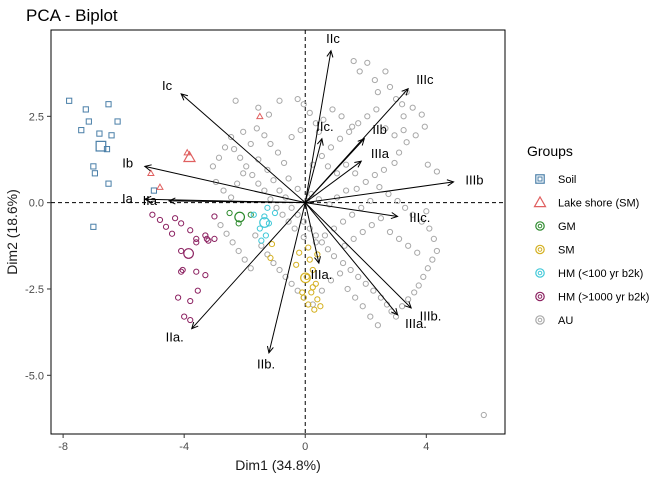 The image size is (672, 480). I want to click on variable-label: IIc, so click(333, 38).